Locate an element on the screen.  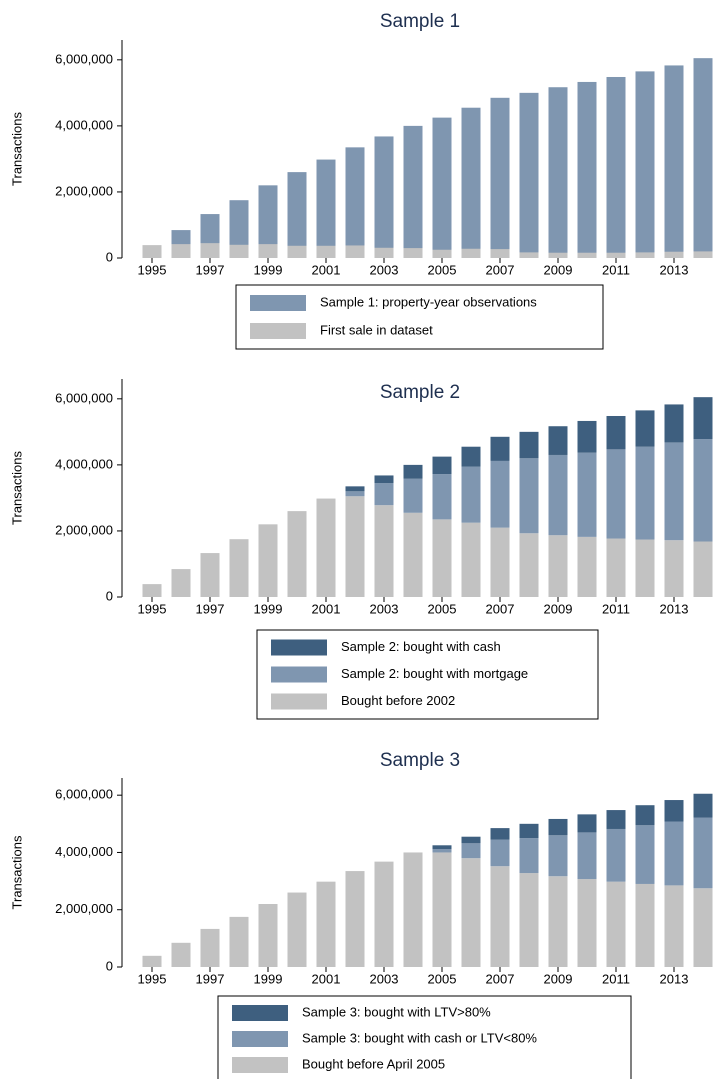
legend-label: First sale in dataset is located at coordinates (376, 329).